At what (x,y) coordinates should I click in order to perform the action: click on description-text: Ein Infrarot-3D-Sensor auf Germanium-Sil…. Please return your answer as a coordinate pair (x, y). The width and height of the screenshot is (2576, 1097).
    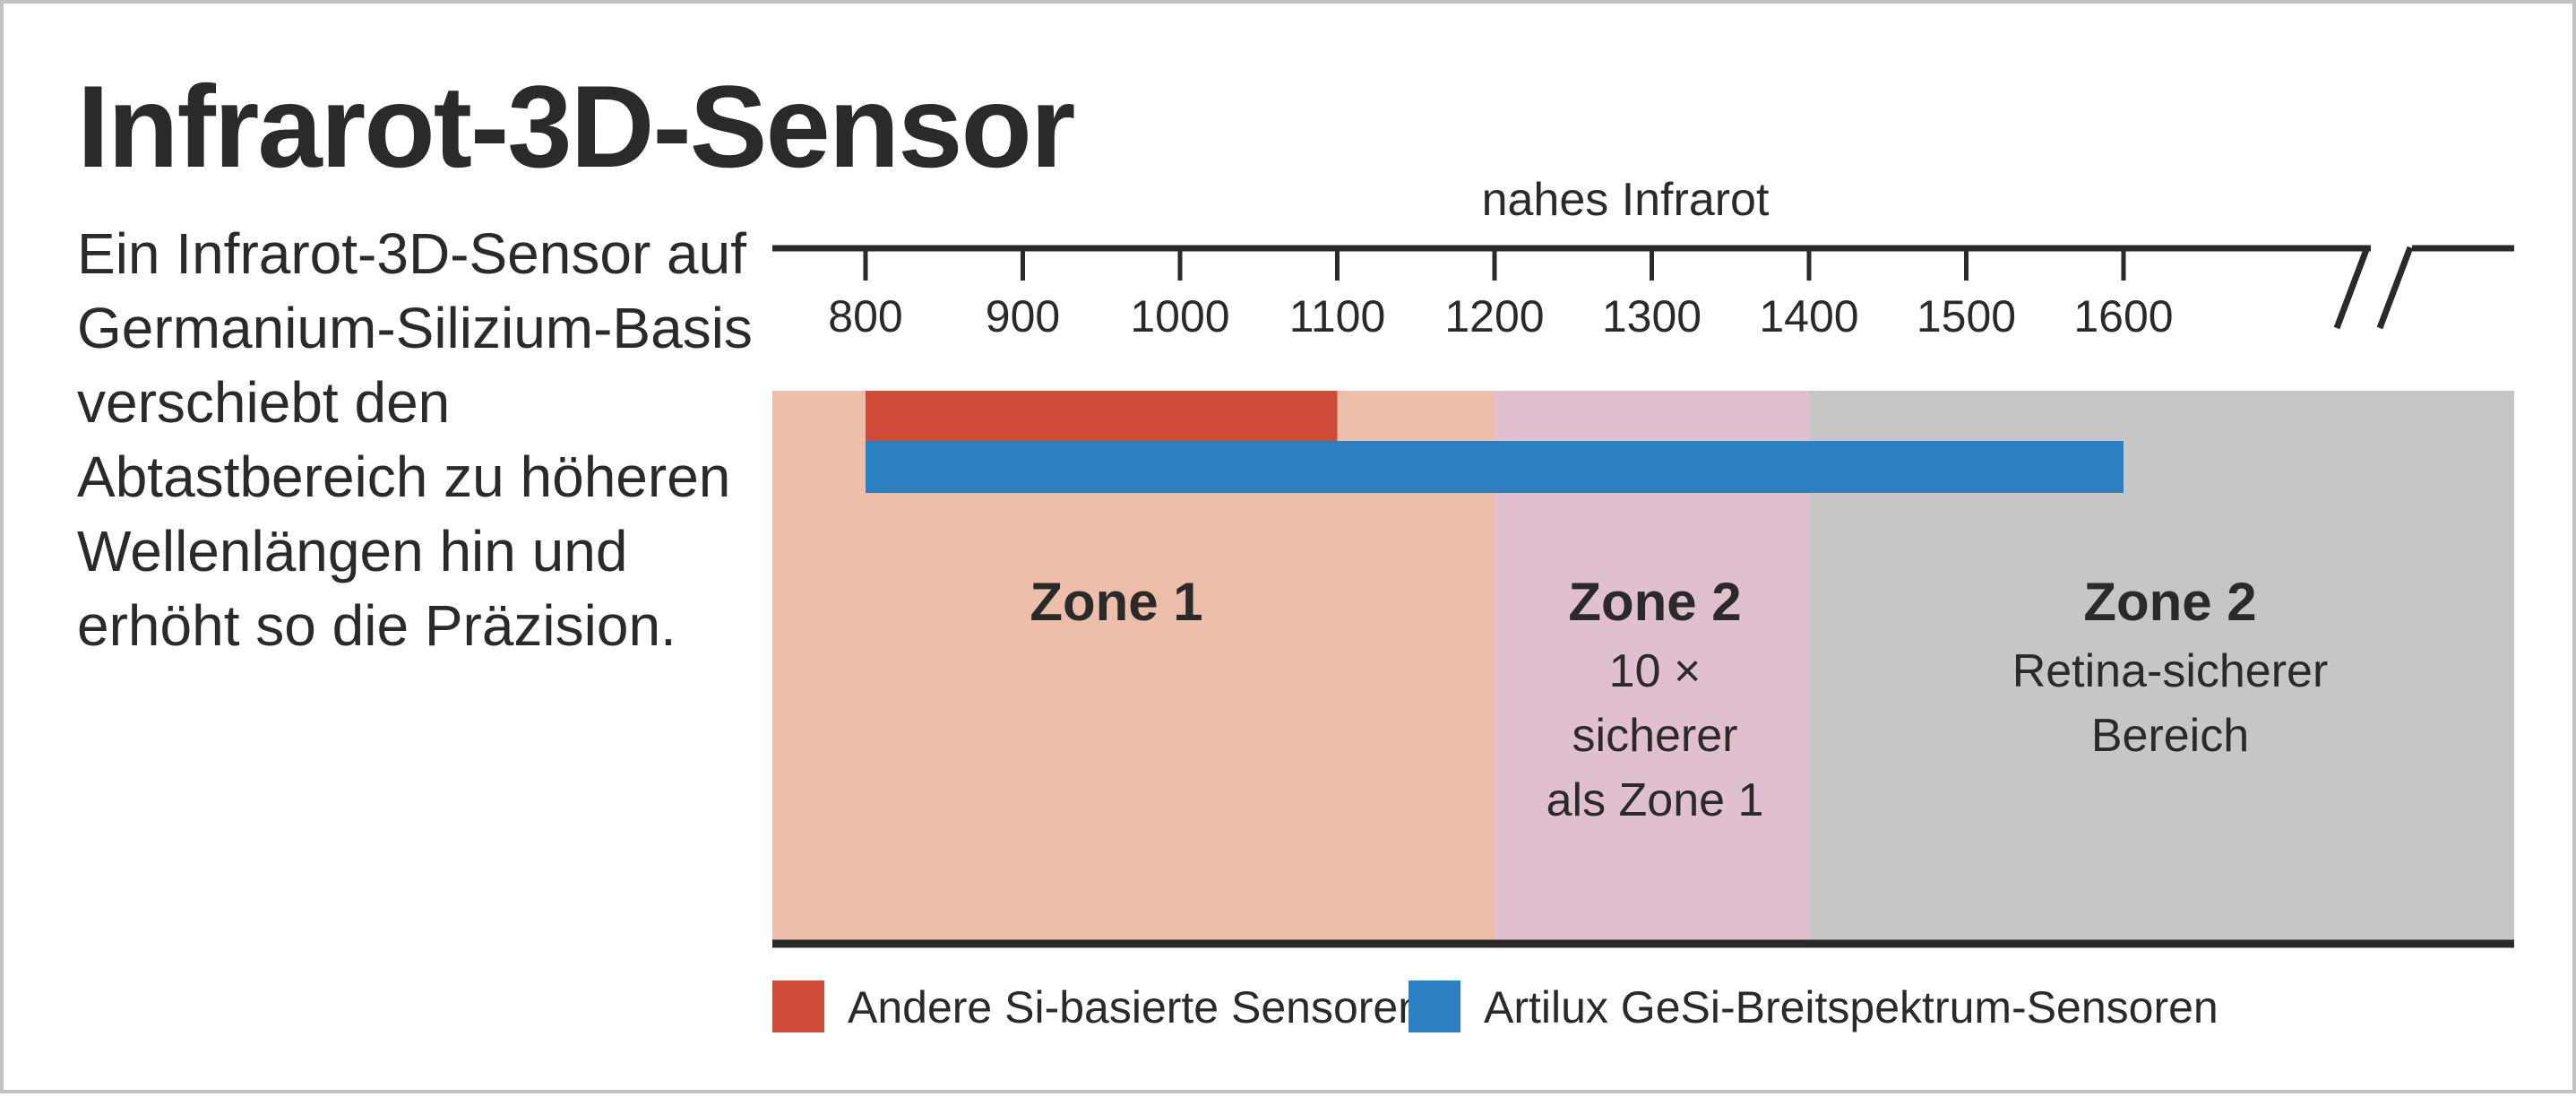
    Looking at the image, I should click on (415, 439).